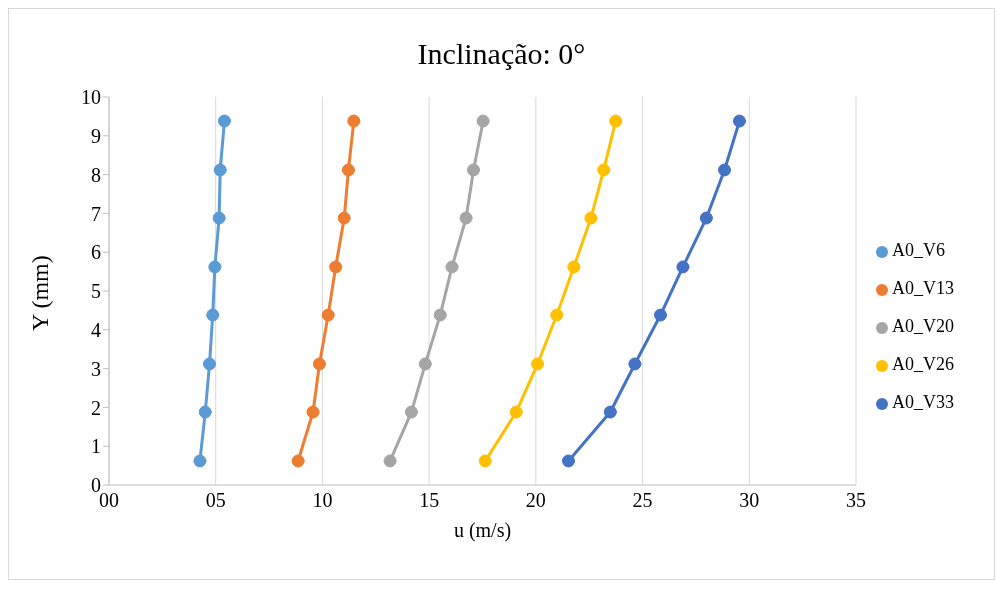  I want to click on y-tick-label: 9, so click(96, 135).